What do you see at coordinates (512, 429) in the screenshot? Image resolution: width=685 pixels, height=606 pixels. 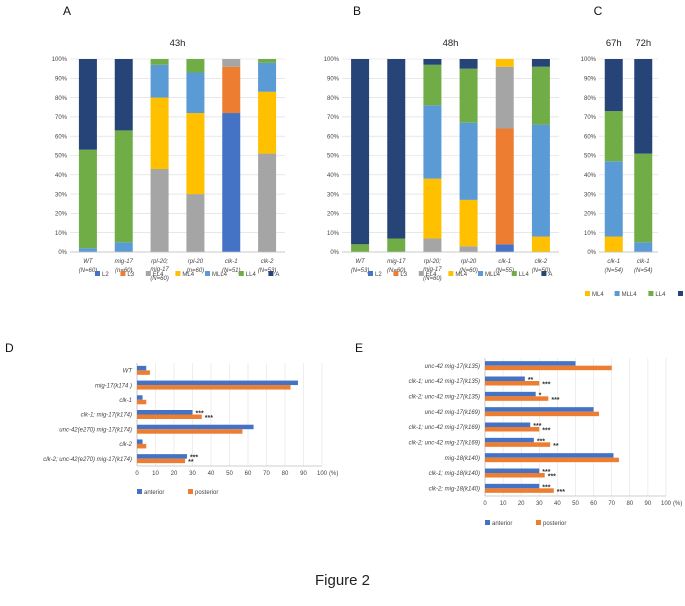 I see `hbar-E-4-posterior` at bounding box center [512, 429].